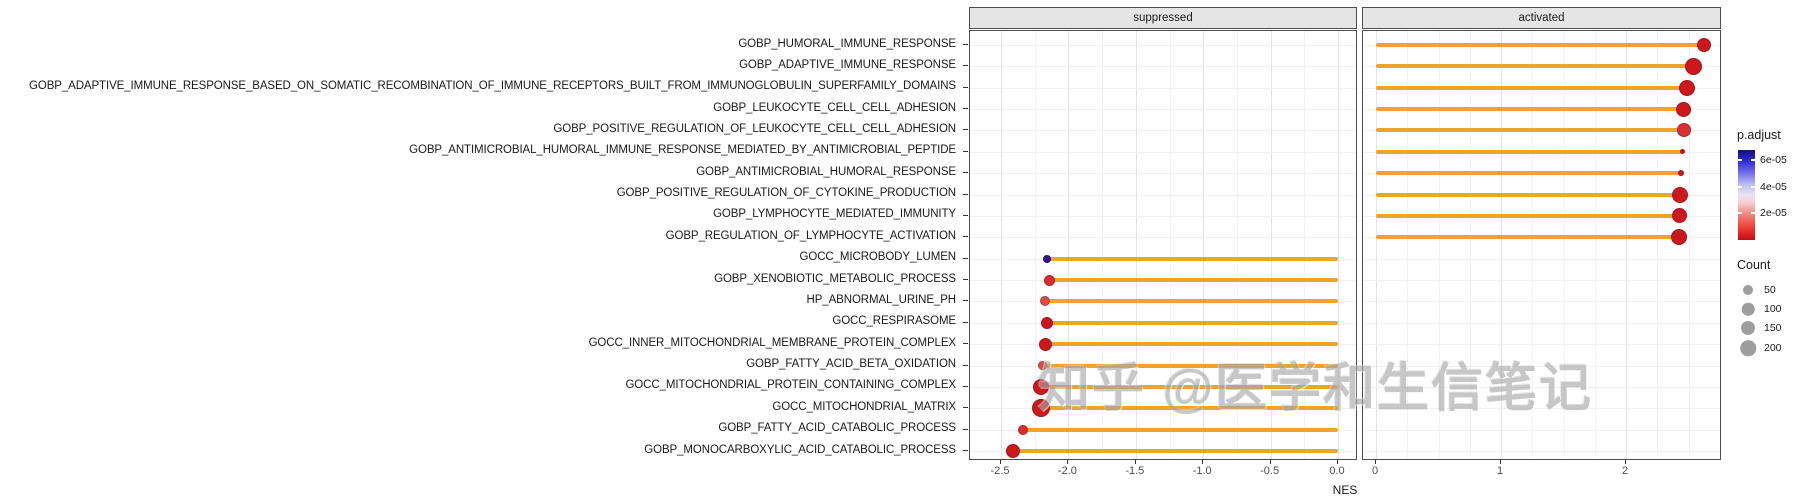 This screenshot has width=1800, height=504. What do you see at coordinates (1773, 187) in the screenshot?
I see `padjust-legend-label: 4e-05` at bounding box center [1773, 187].